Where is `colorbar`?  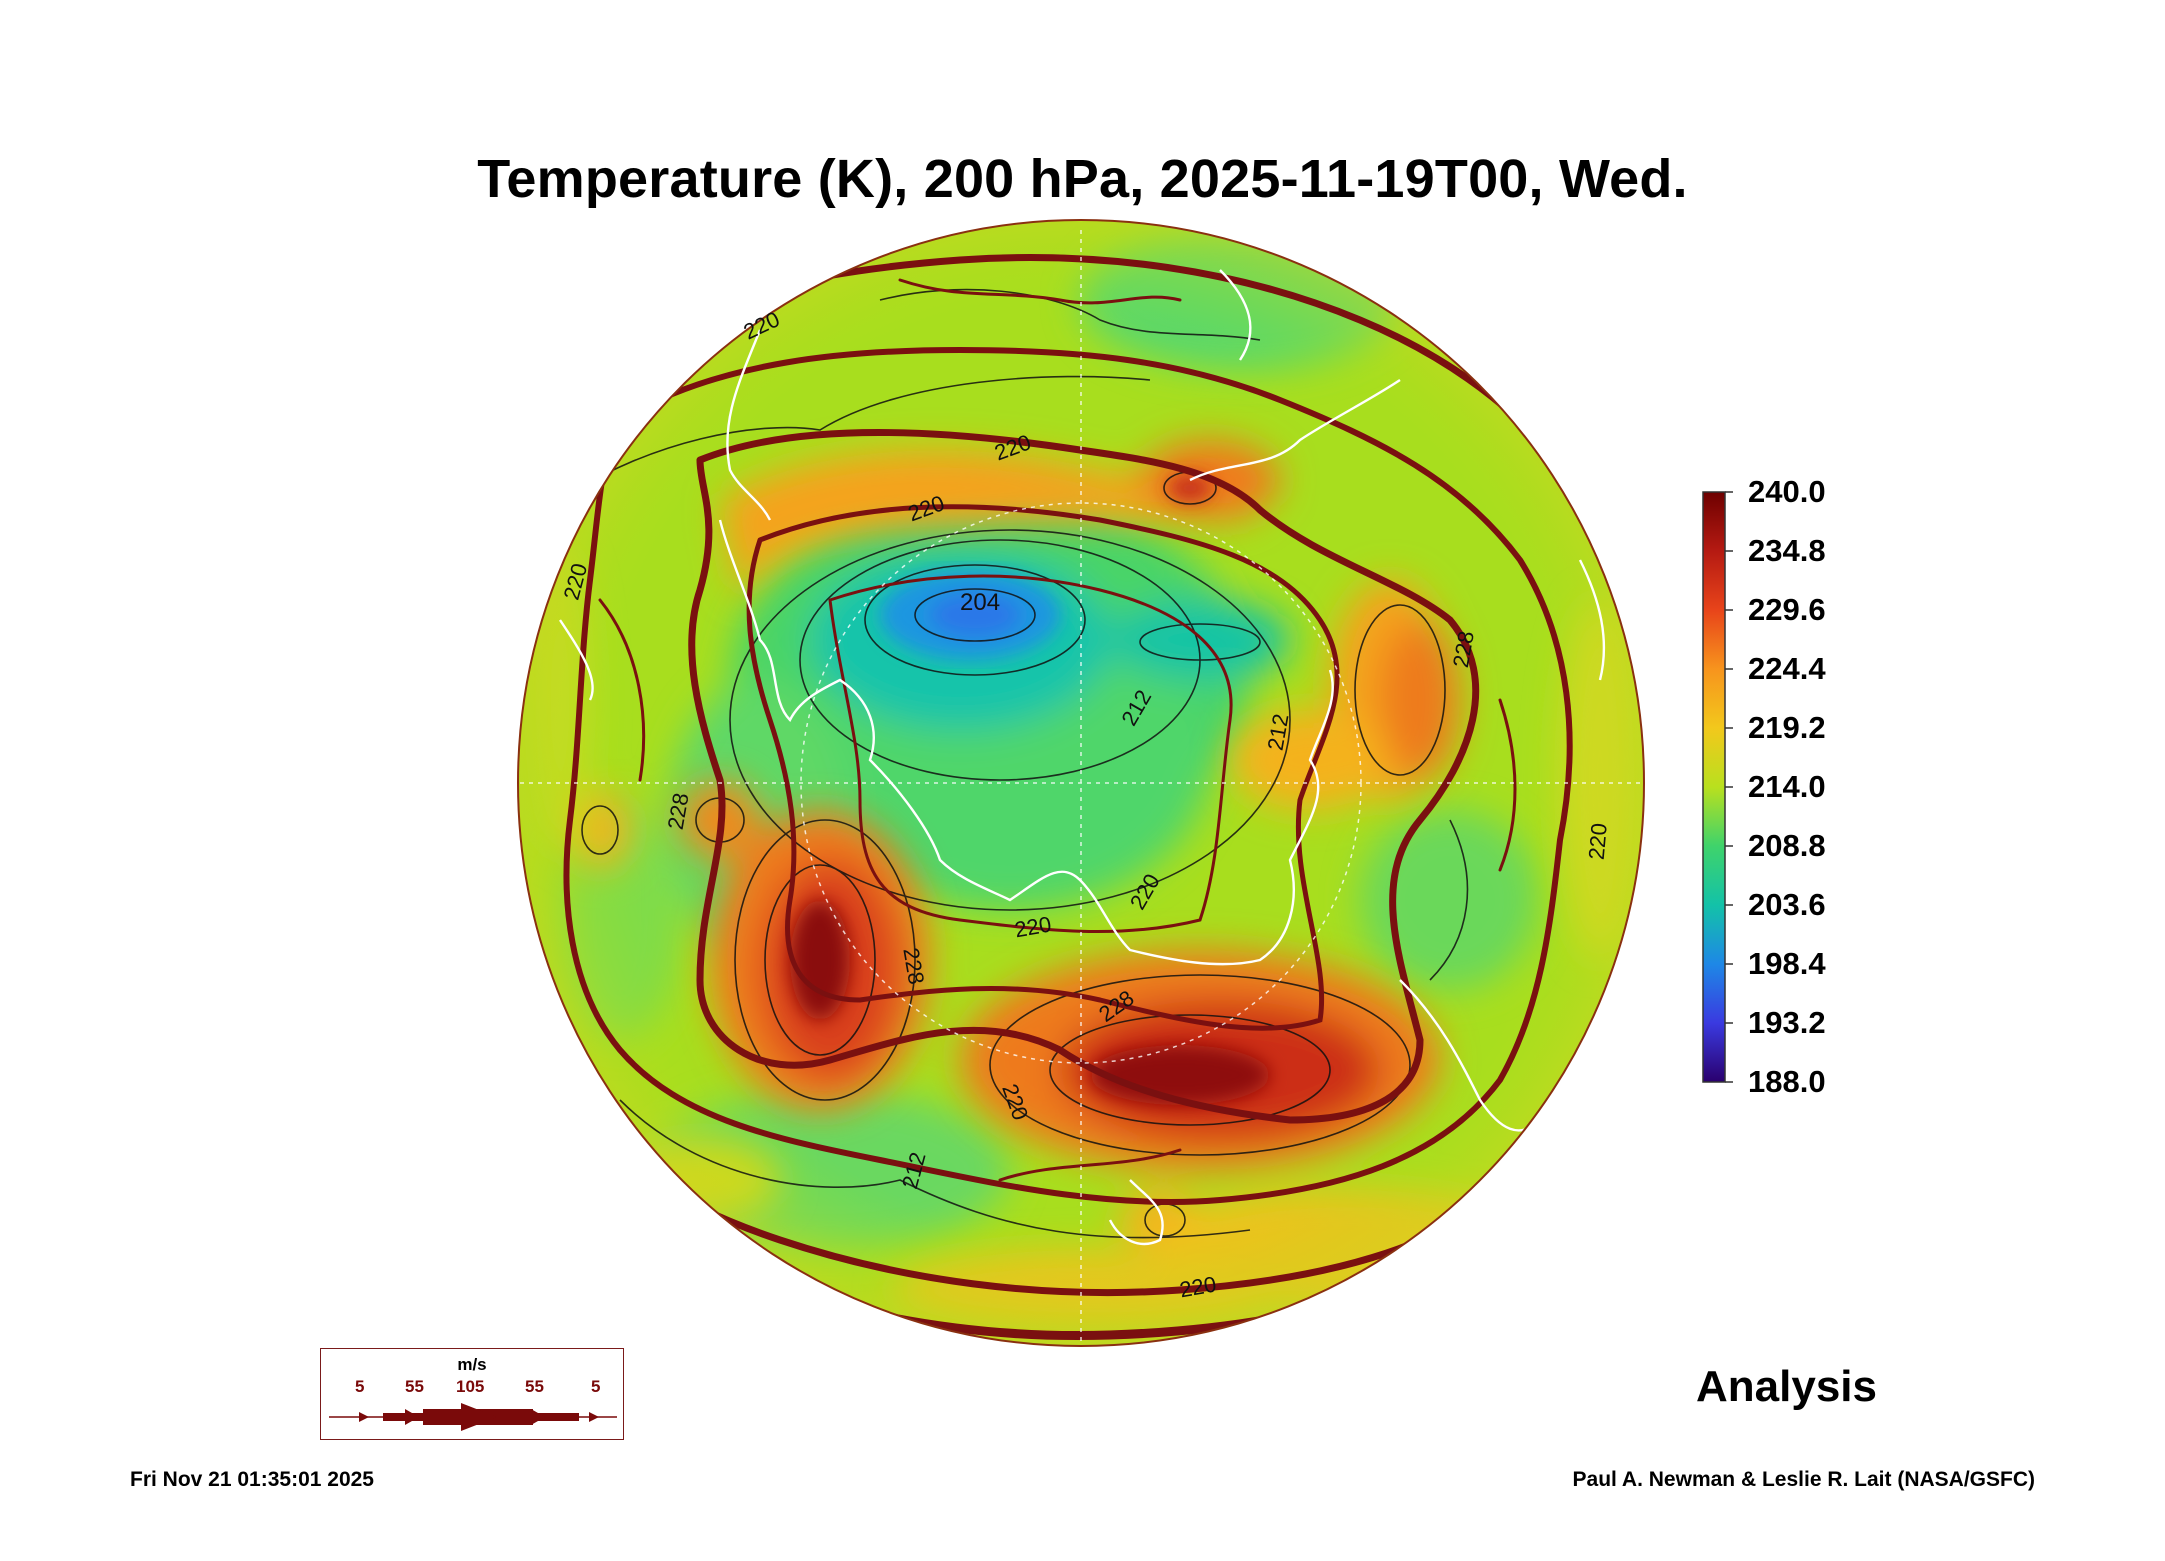
colorbar is located at coordinates (1717, 787).